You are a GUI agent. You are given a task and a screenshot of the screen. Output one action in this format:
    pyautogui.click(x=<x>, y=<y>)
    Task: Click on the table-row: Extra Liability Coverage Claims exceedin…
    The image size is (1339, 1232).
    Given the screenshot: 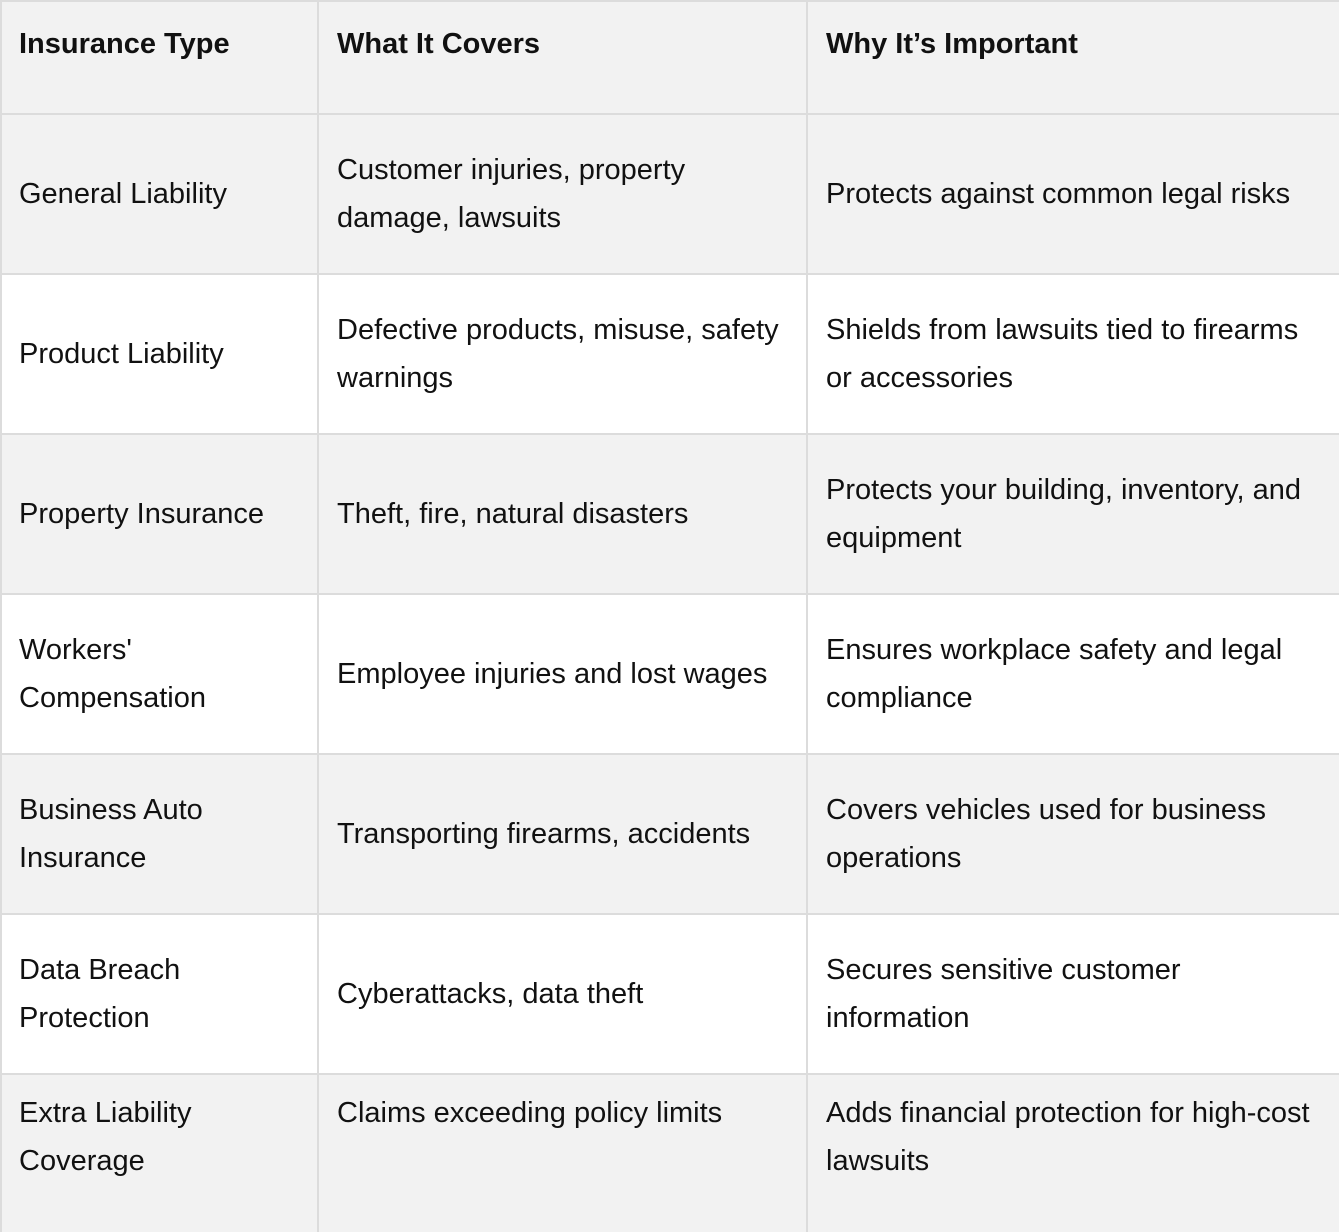 What is the action you would take?
    pyautogui.click(x=669, y=1152)
    